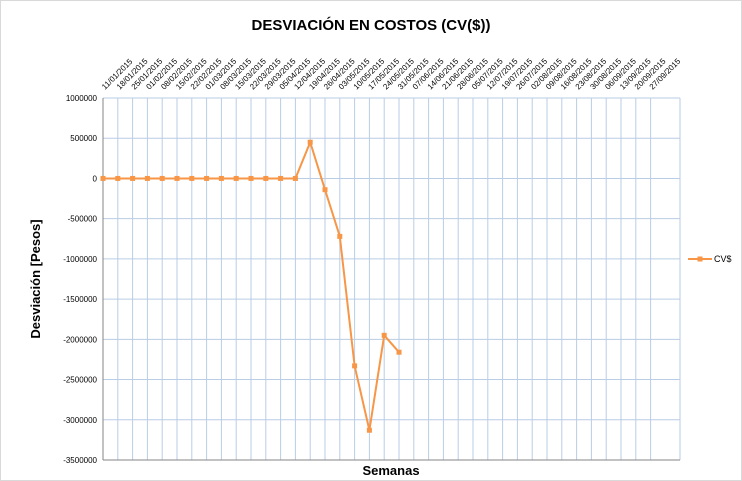 The height and width of the screenshot is (481, 742). Describe the element at coordinates (390, 470) in the screenshot. I see `x-axis-label: Semanas` at that location.